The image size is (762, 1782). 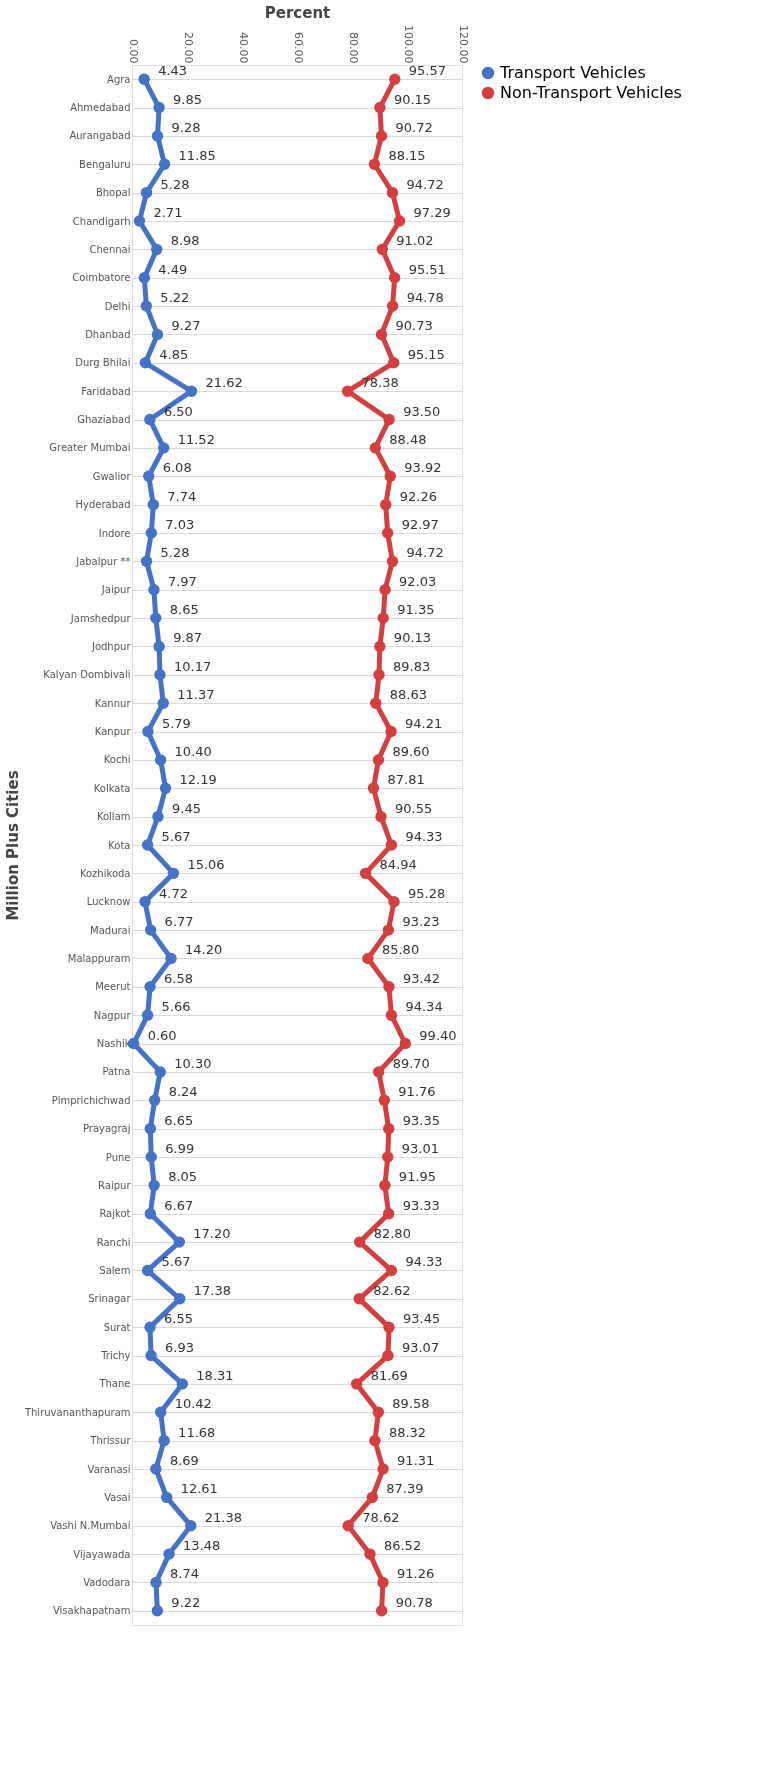 What do you see at coordinates (106, 1129) in the screenshot?
I see `y-tick-label: Prayagraj` at bounding box center [106, 1129].